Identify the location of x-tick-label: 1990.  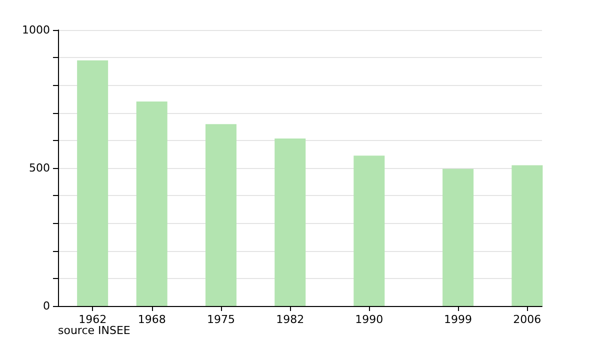
(369, 319).